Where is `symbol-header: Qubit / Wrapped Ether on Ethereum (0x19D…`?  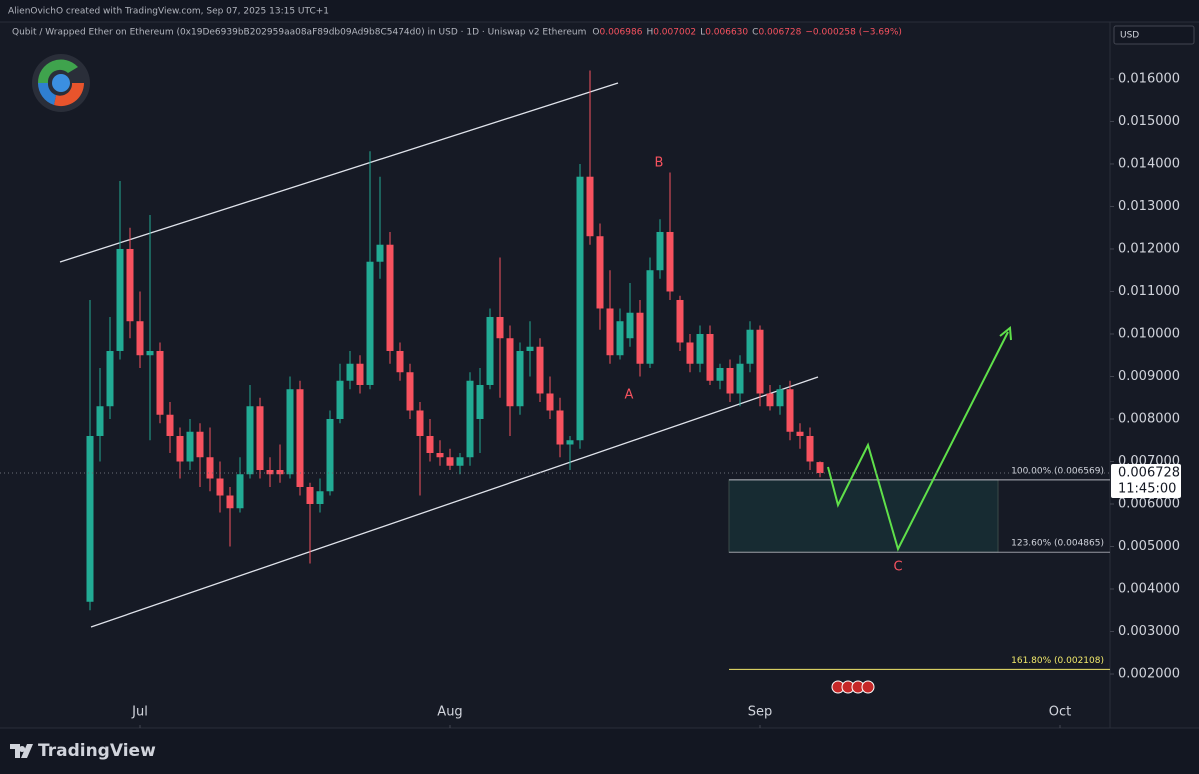 symbol-header: Qubit / Wrapped Ether on Ethereum (0x19D… is located at coordinates (457, 33).